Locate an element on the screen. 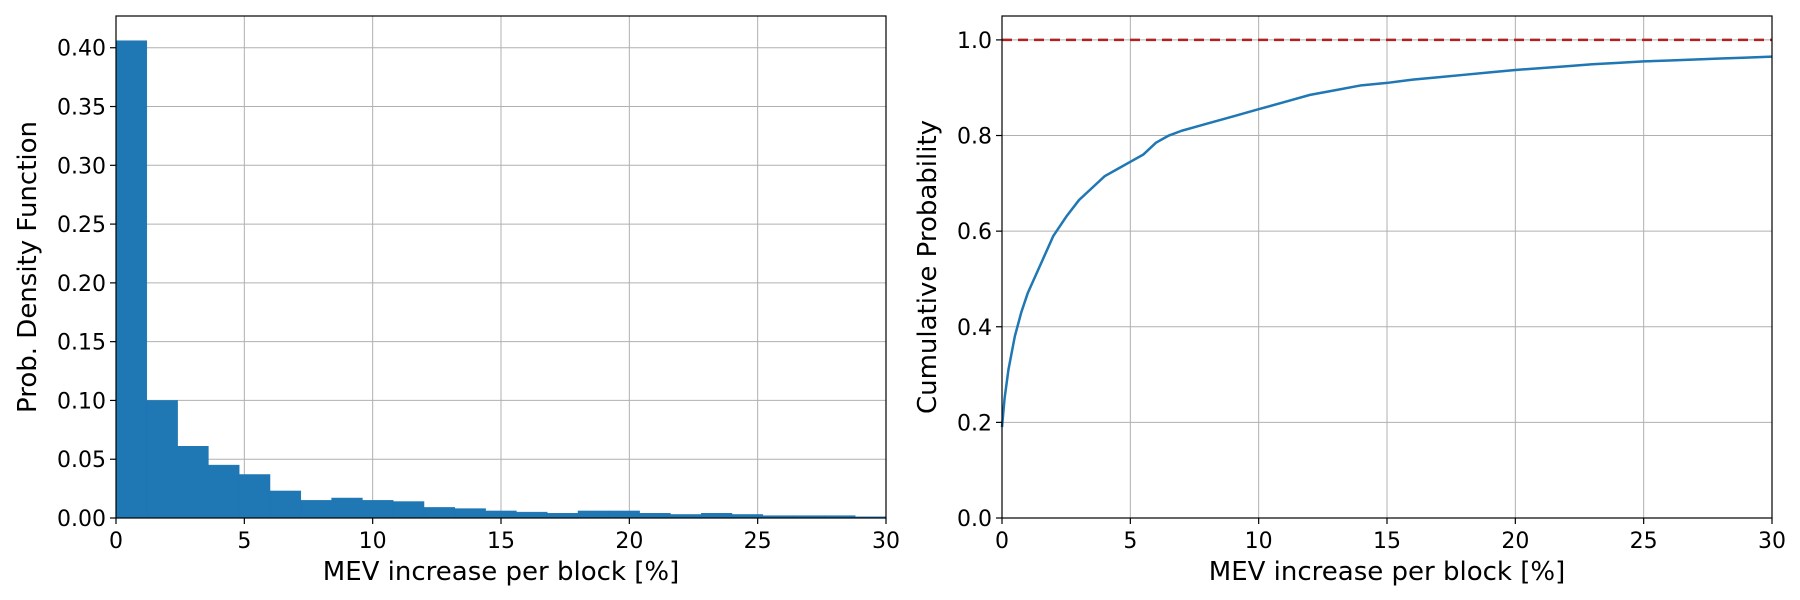 Image resolution: width=1800 pixels, height=600 pixels. histogram-x-tick-label: 25 is located at coordinates (758, 541).